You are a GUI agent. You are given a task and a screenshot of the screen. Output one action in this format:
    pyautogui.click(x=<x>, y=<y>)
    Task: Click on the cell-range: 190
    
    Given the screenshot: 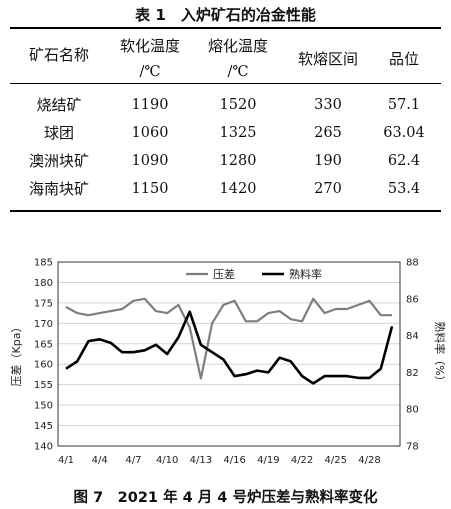 What is the action you would take?
    pyautogui.click(x=328, y=161)
    